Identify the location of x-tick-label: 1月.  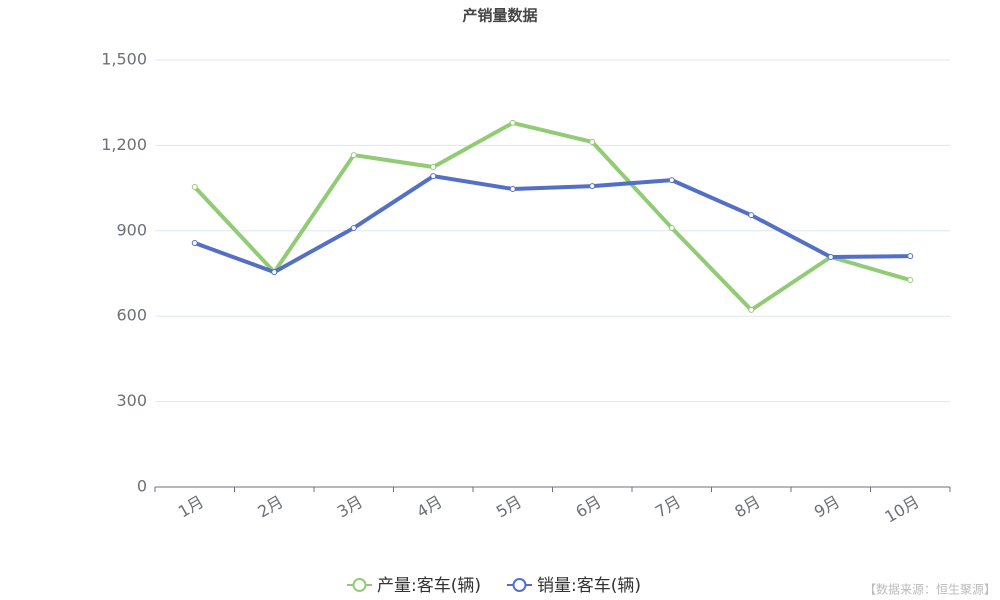
(191, 507).